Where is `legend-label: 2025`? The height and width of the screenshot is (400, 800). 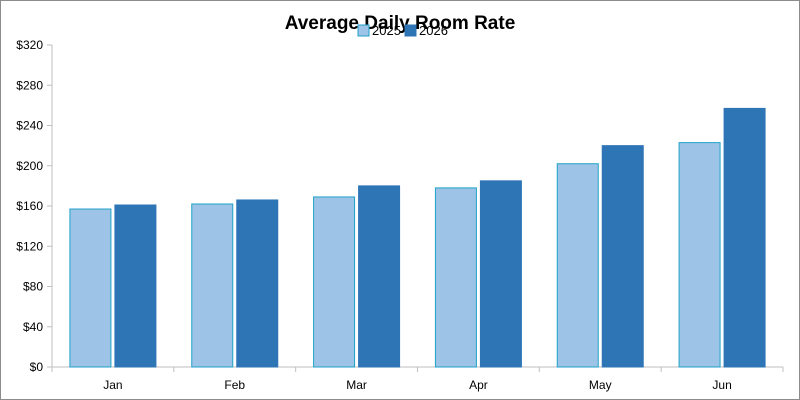 legend-label: 2025 is located at coordinates (386, 30).